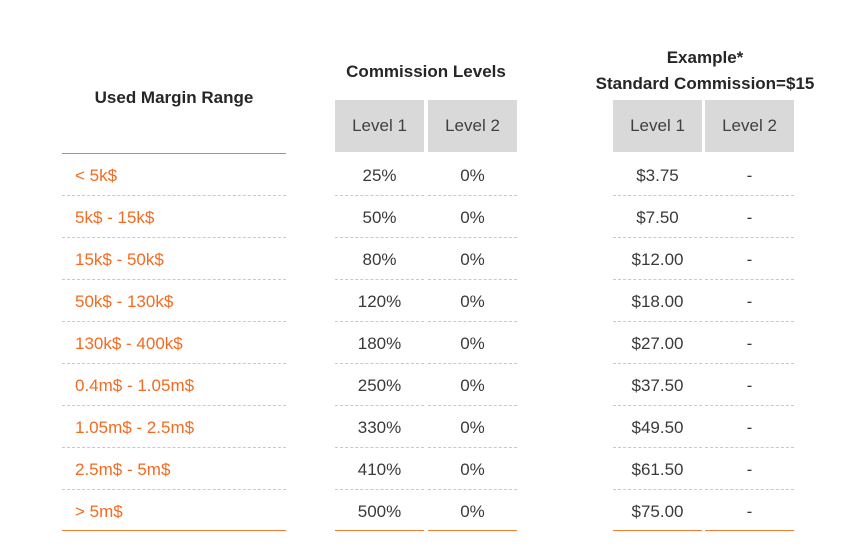 The height and width of the screenshot is (559, 867). I want to click on cell-level1: 250%, so click(379, 385).